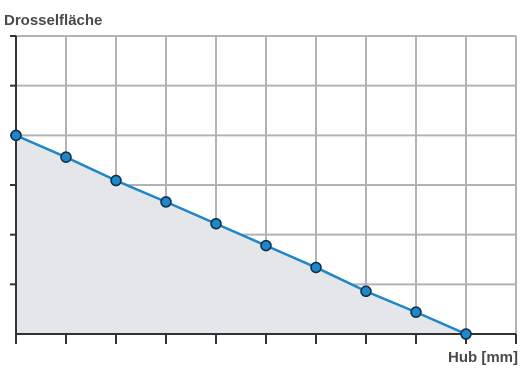 This screenshot has width=524, height=369. Describe the element at coordinates (53, 20) in the screenshot. I see `y-axis-label: Drosselfläche` at that location.